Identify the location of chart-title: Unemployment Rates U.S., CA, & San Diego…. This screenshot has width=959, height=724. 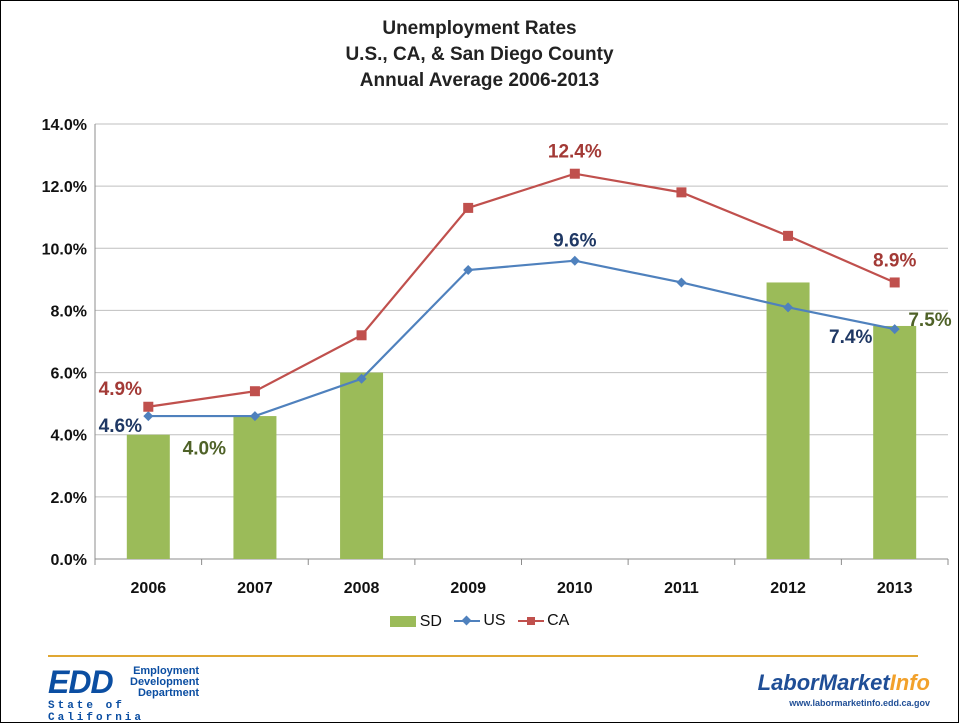
(479, 55).